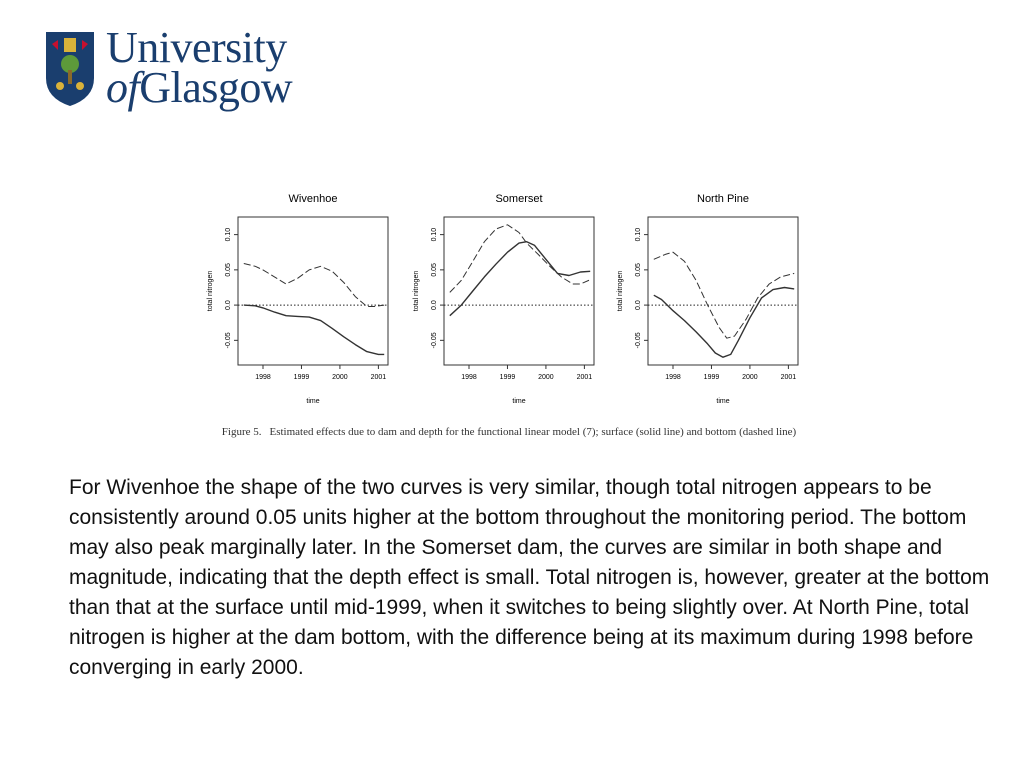 Image resolution: width=1024 pixels, height=768 pixels. Describe the element at coordinates (313, 199) in the screenshot. I see `chart-title: Wivenhoe` at that location.